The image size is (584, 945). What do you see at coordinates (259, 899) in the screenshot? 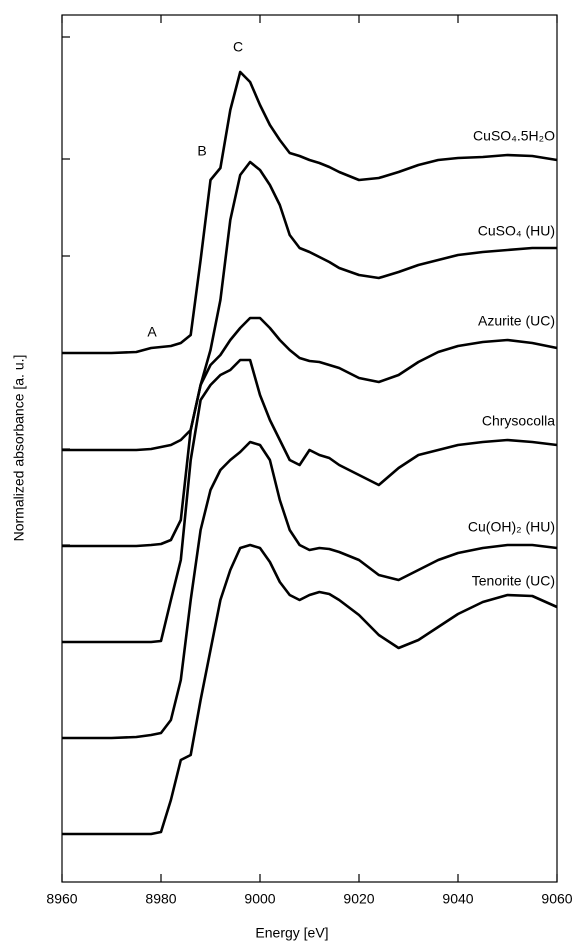
I see `x-tick-label: 9000` at bounding box center [259, 899].